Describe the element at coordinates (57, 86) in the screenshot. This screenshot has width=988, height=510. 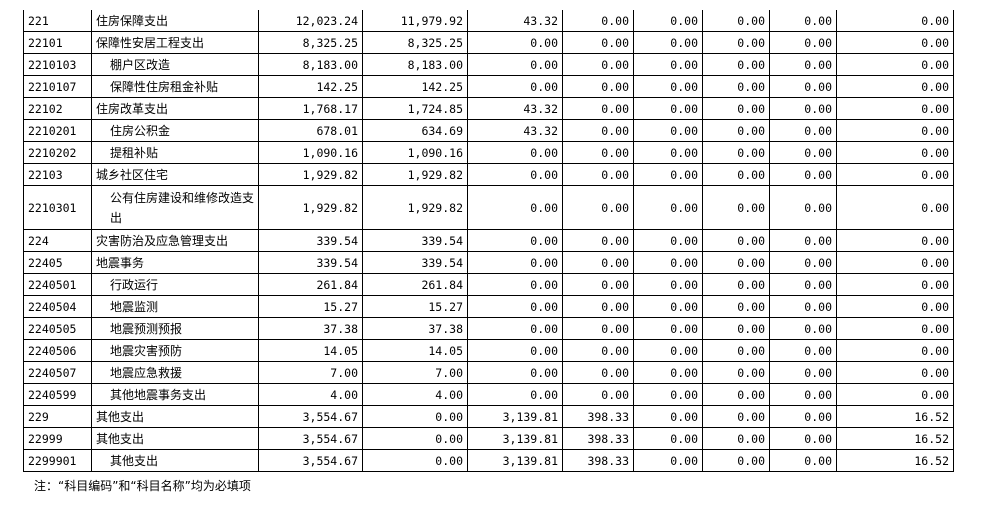
I see `subject-code: 2210107` at that location.